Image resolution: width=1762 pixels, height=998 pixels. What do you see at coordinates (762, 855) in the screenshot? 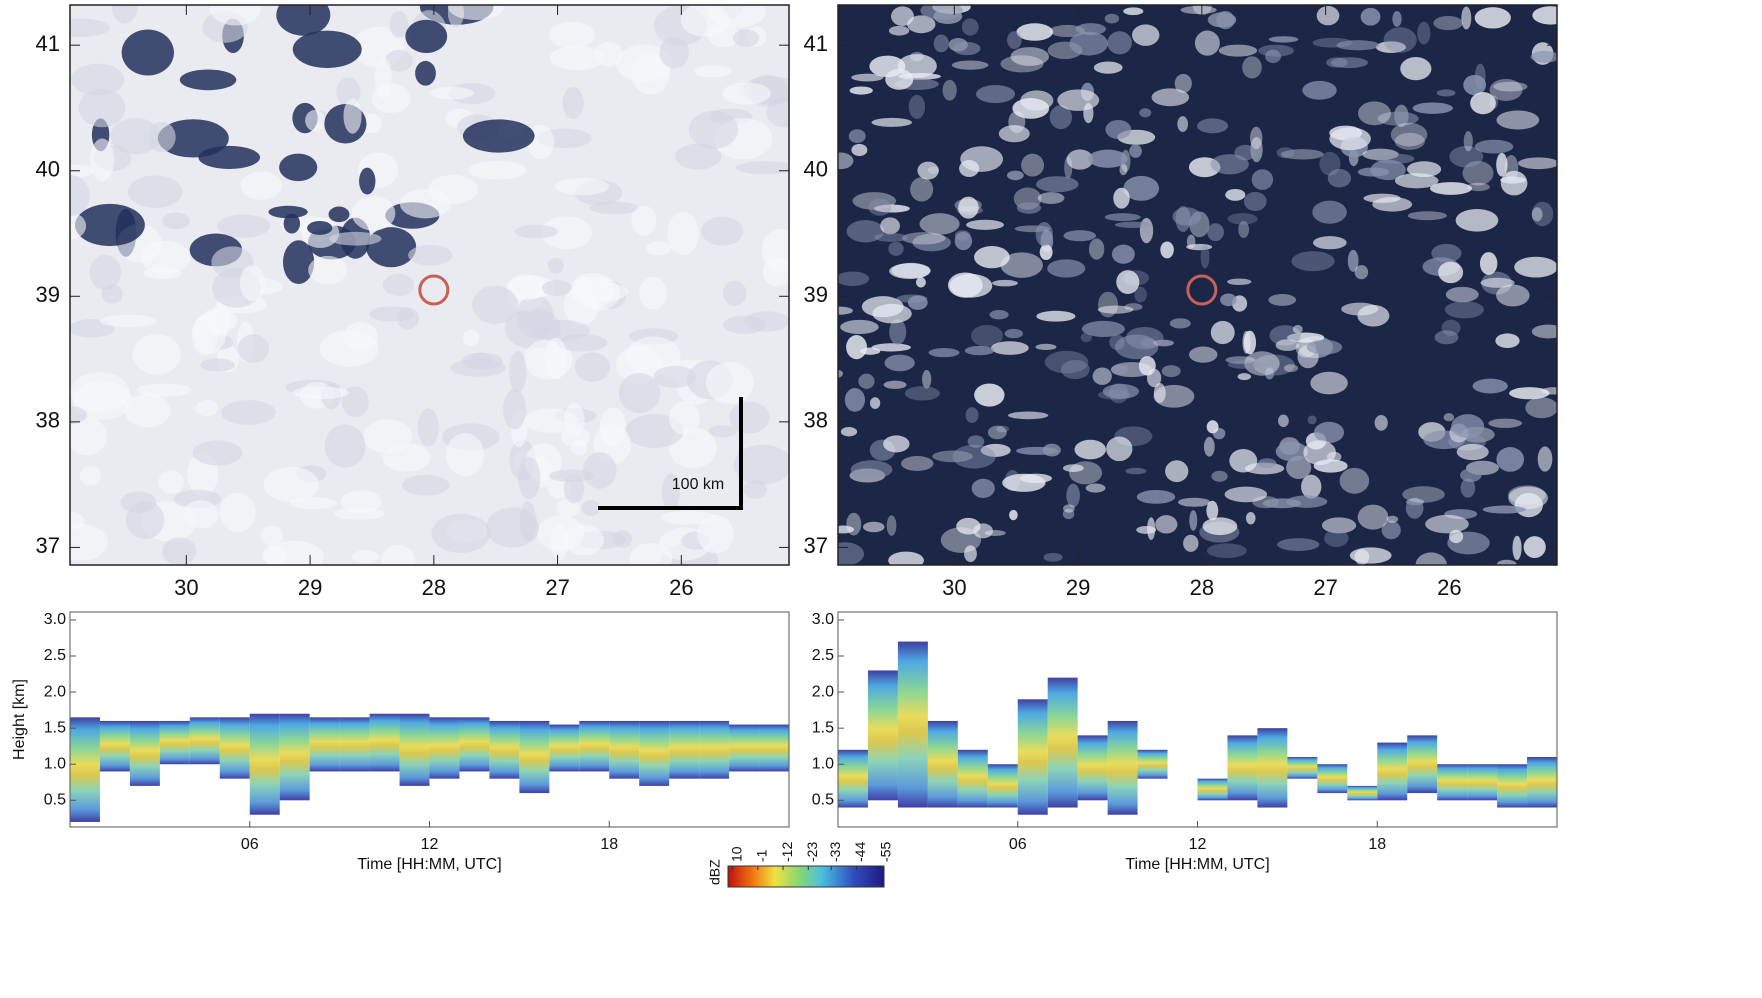
I see `colorbar-tick-label: -1` at bounding box center [762, 855].